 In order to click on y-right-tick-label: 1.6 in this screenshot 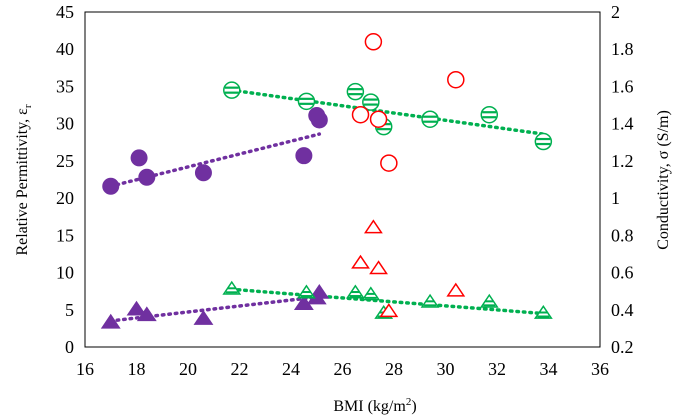, I will do `click(622, 86)`.